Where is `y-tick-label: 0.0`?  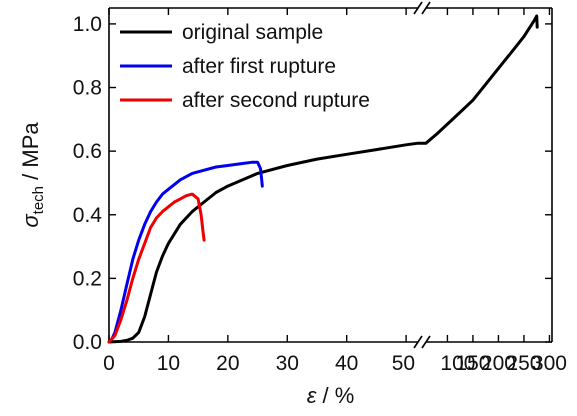 y-tick-label: 0.0 is located at coordinates (87, 342).